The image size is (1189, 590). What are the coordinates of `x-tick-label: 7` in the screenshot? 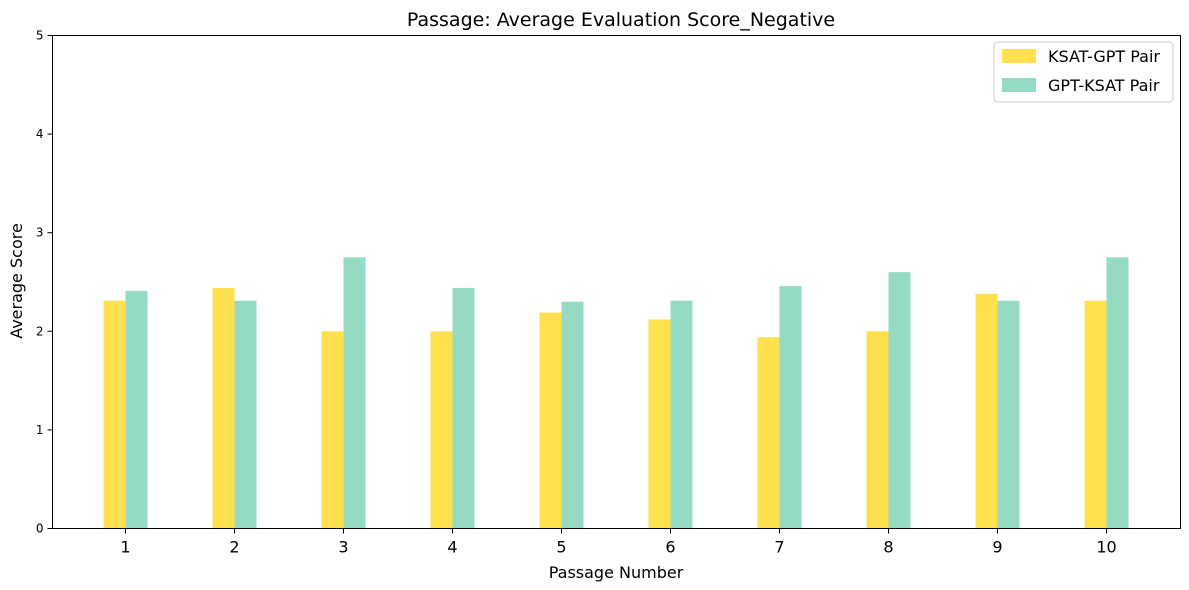 It's located at (779, 547).